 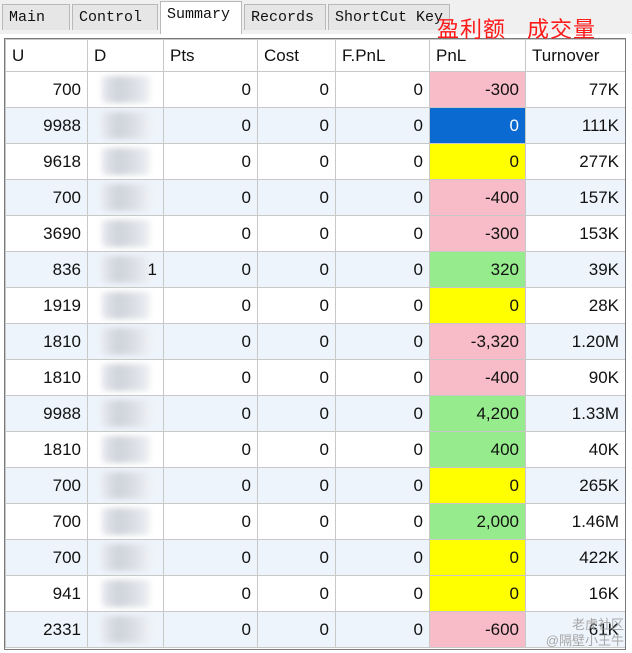 I want to click on tab-main: Main, so click(x=36, y=17).